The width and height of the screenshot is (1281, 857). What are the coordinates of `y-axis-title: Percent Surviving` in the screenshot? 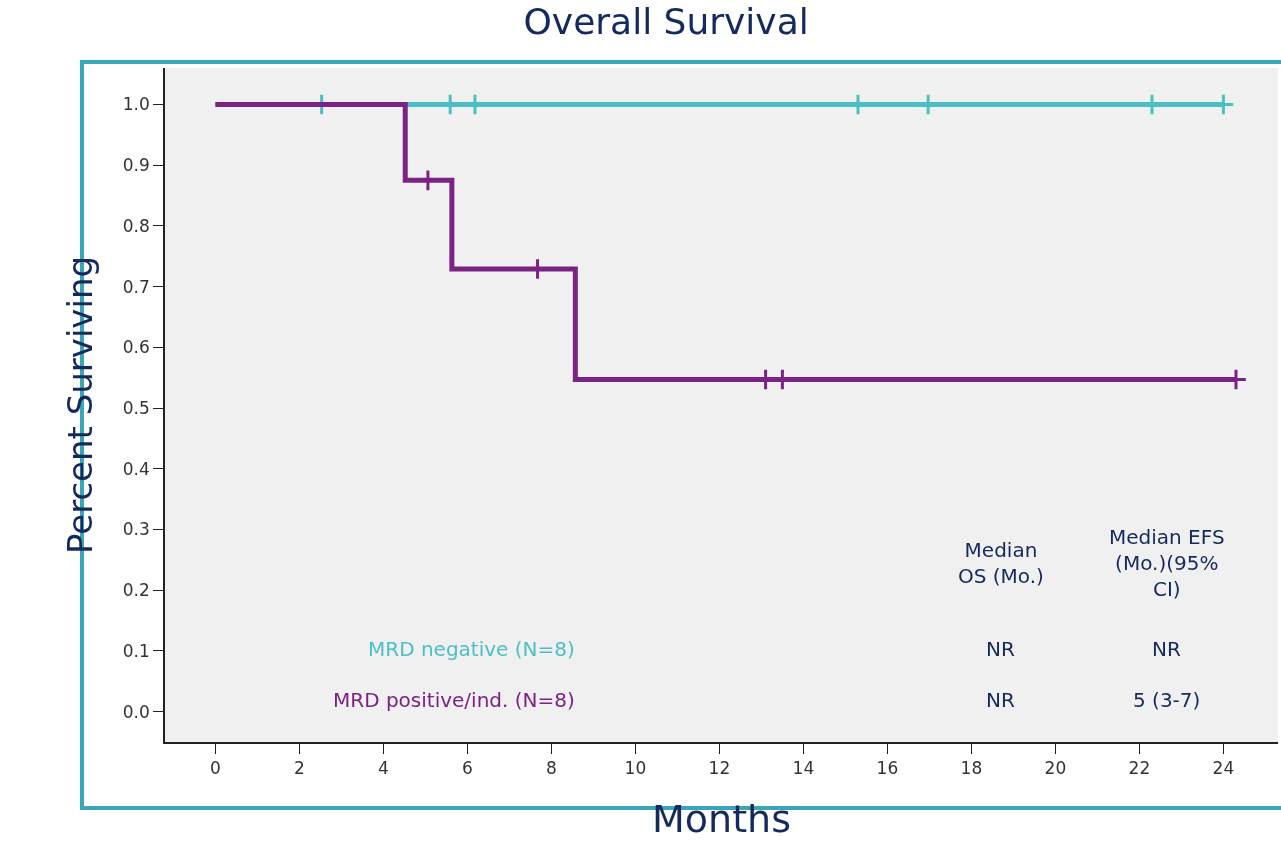 It's located at (79, 405).